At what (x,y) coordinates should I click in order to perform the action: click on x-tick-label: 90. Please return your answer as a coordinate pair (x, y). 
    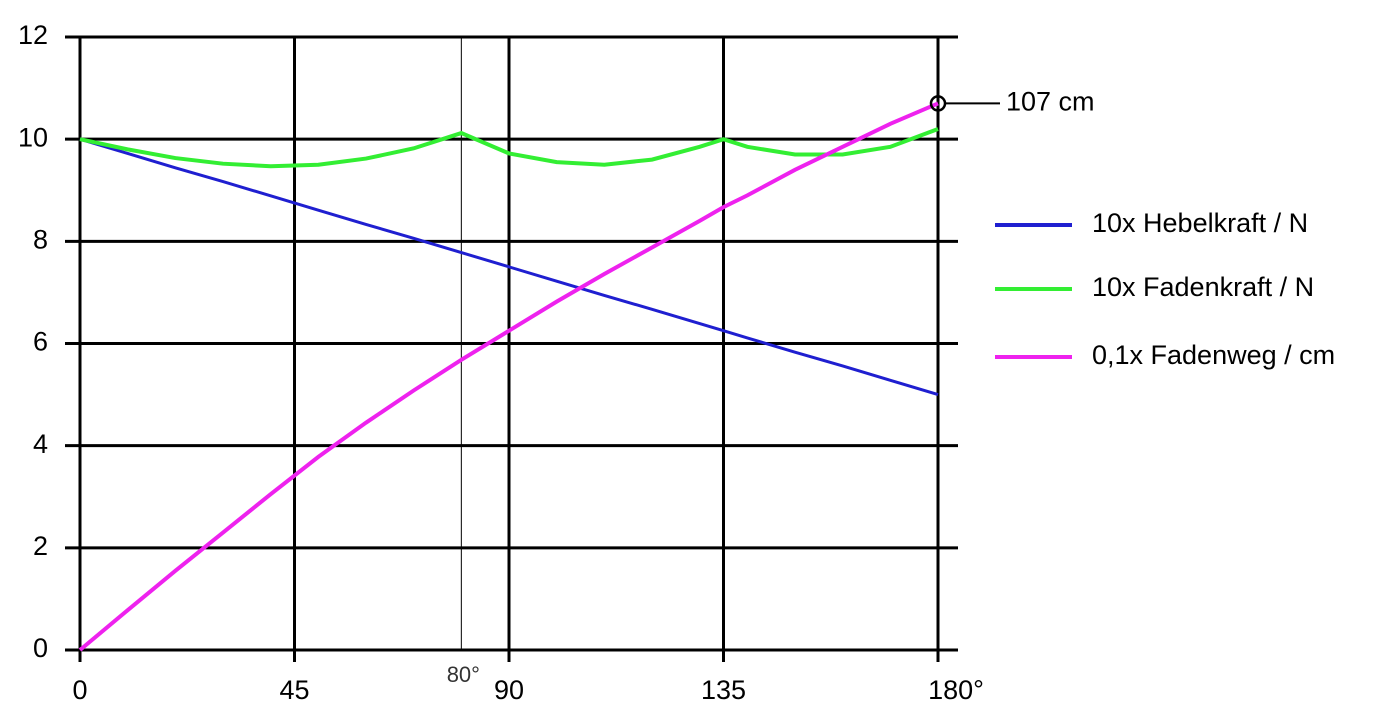
    Looking at the image, I should click on (509, 690).